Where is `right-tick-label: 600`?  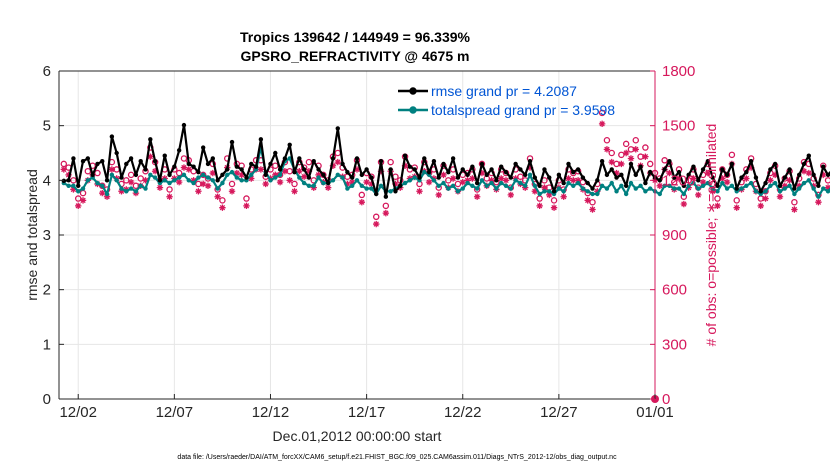 right-tick-label: 600 is located at coordinates (674, 290).